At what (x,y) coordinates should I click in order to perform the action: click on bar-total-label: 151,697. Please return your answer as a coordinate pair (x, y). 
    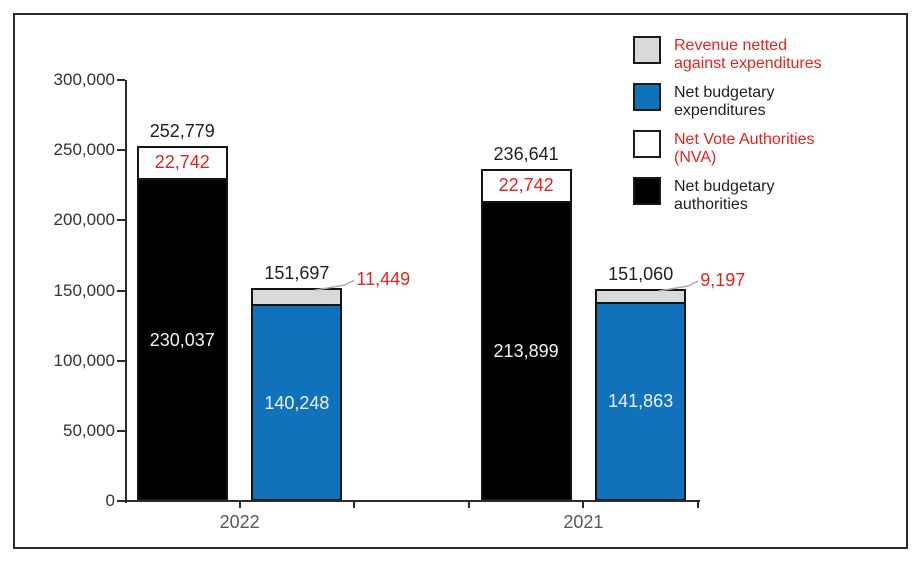
    Looking at the image, I should click on (297, 273).